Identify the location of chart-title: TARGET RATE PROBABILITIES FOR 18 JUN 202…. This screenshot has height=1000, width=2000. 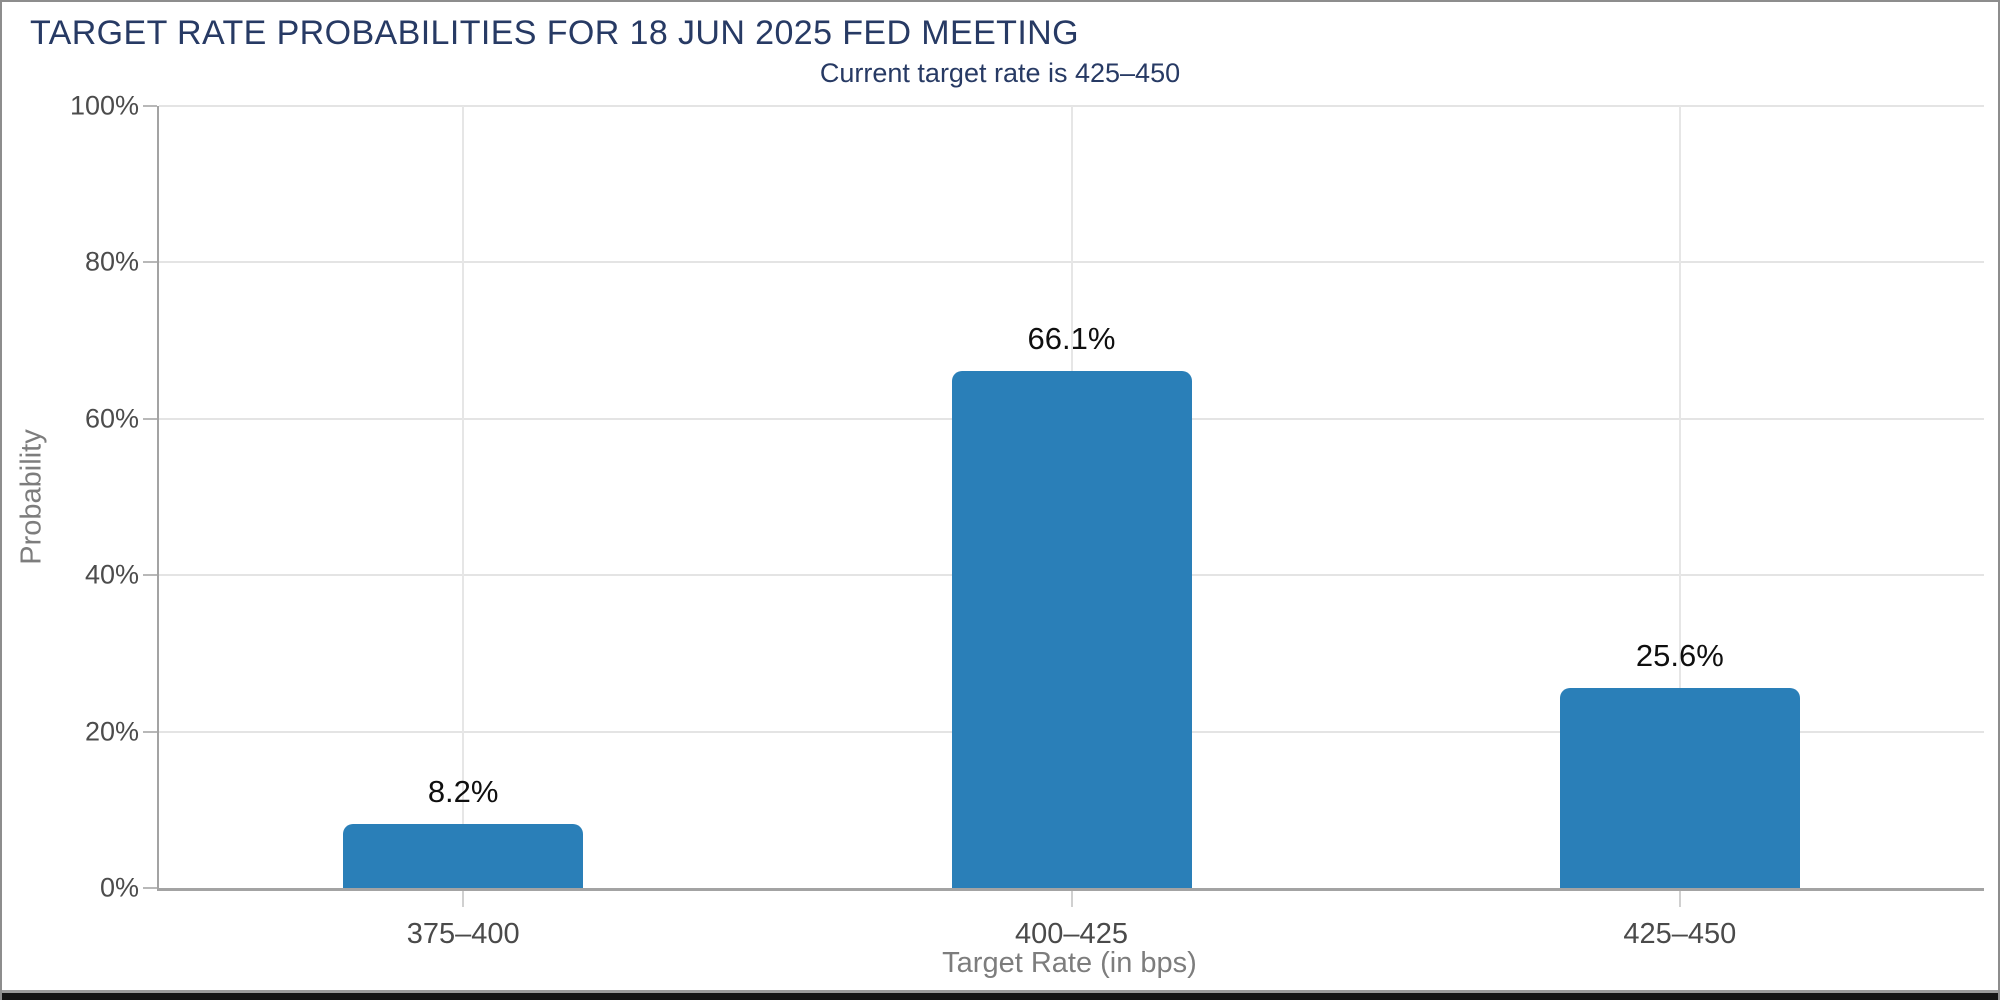
(554, 33).